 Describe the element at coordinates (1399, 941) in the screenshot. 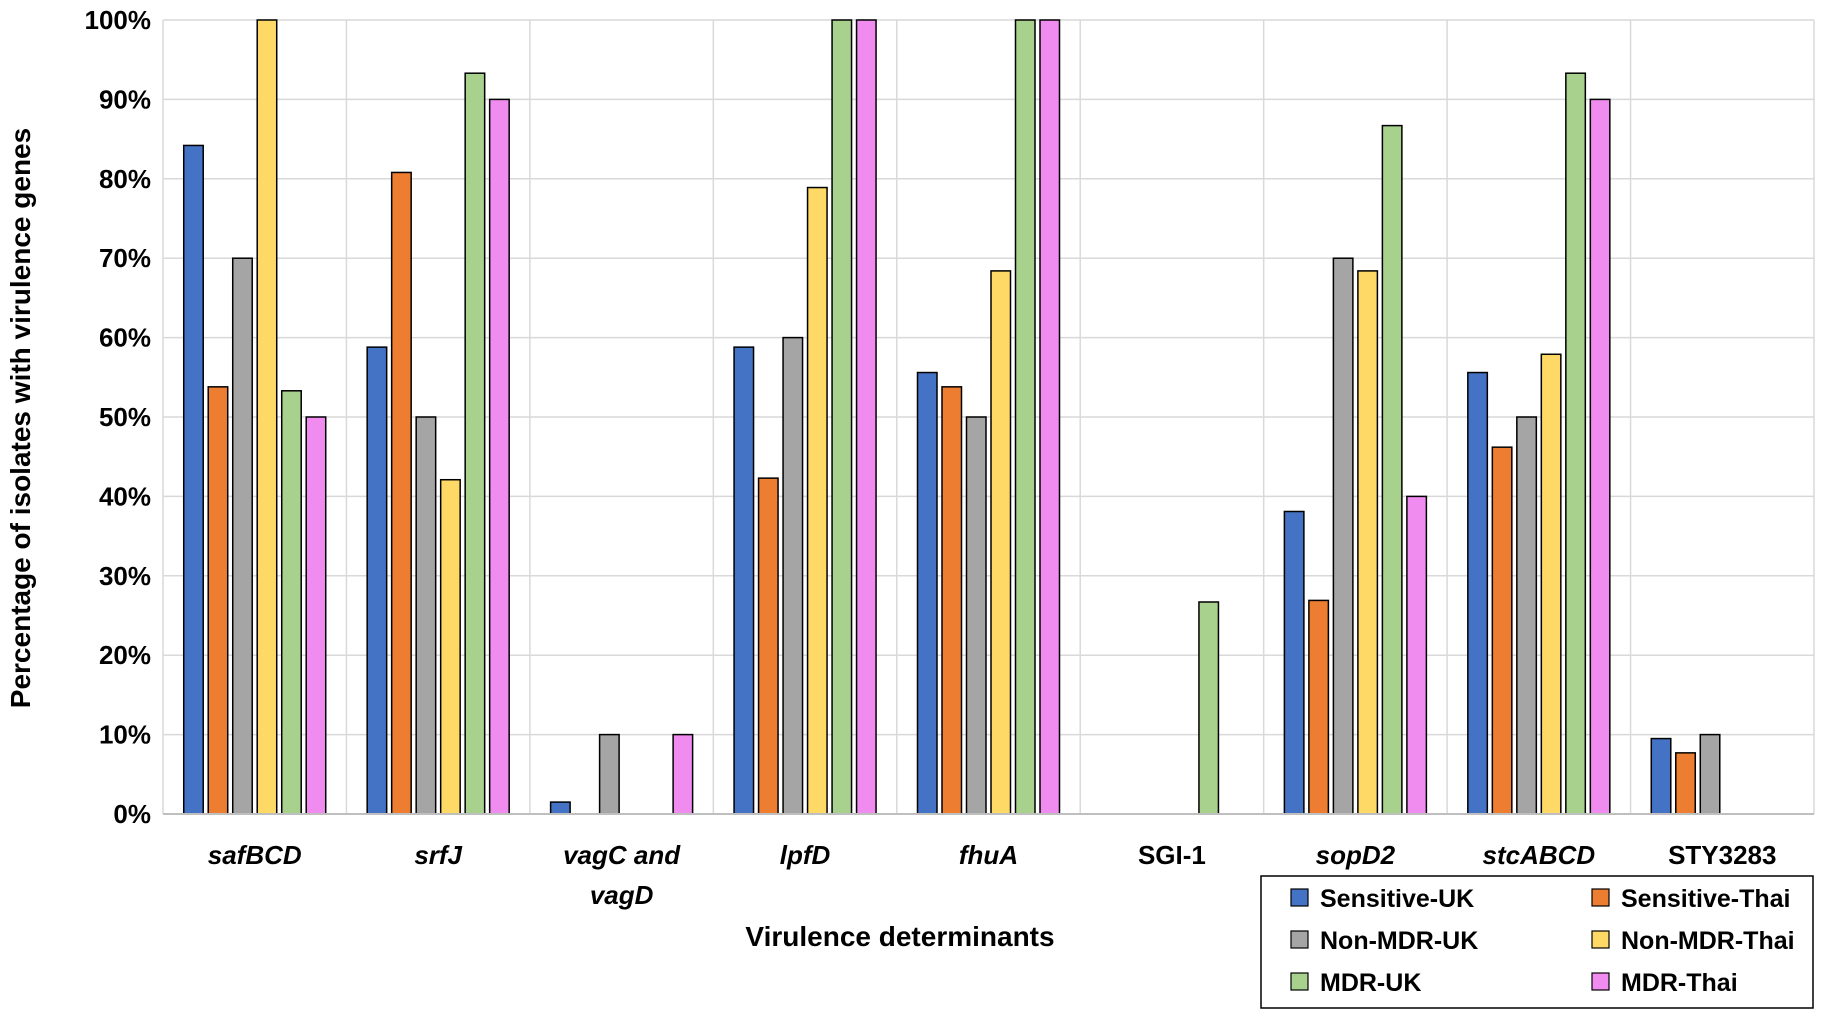

I see `legend-label: Non-MDR-UK` at that location.